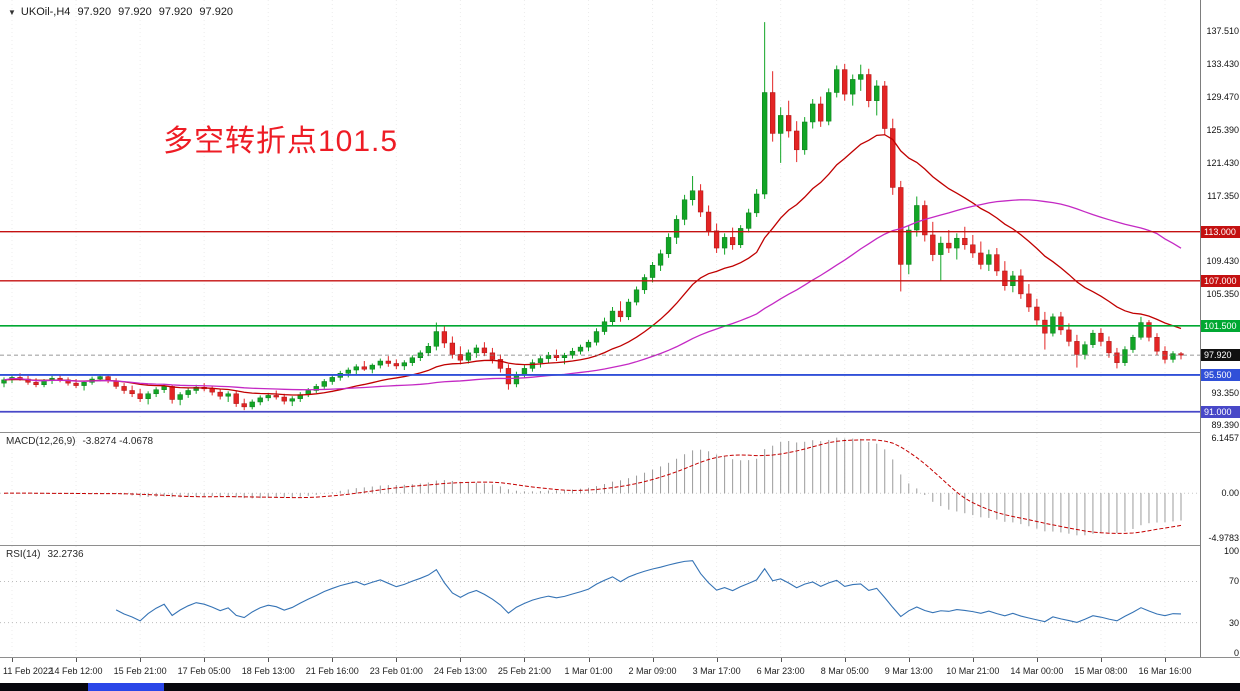  Describe the element at coordinates (76, 671) in the screenshot. I see `time-axis-label: 14 Feb 12:00` at that location.